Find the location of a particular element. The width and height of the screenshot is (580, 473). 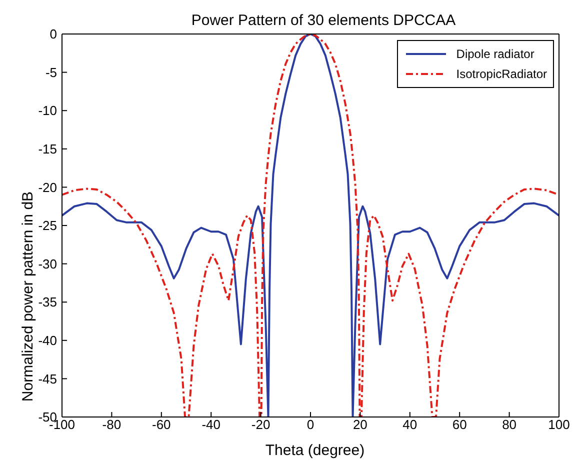

x-tick-label: 100 is located at coordinates (559, 424).